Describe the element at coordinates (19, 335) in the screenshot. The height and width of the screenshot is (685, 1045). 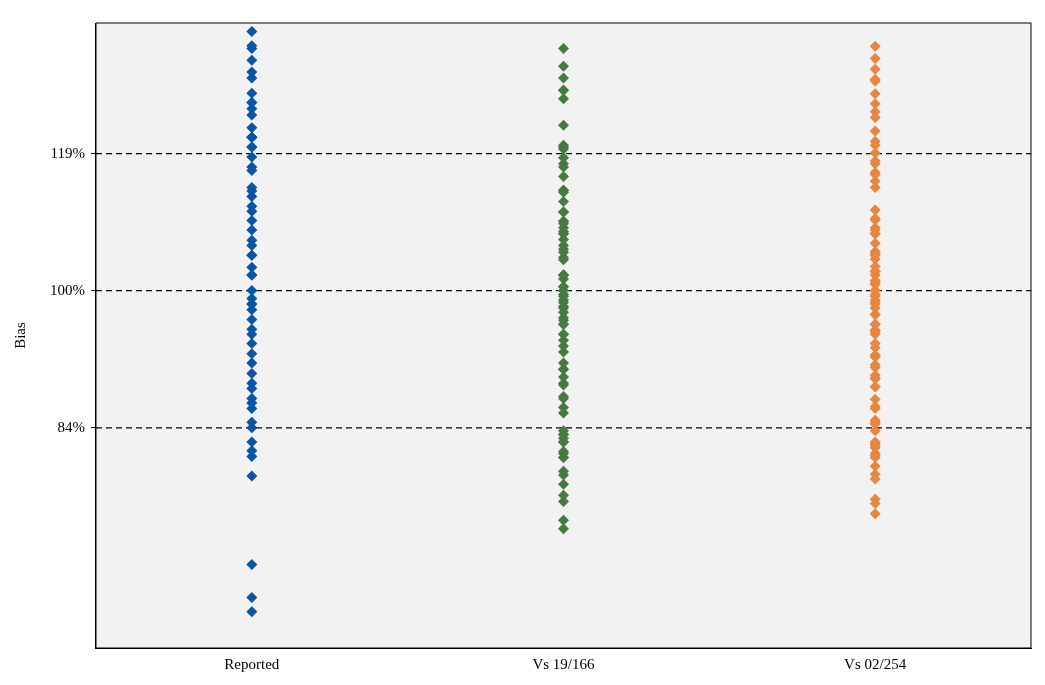
I see `y-axis-title: Bias` at that location.